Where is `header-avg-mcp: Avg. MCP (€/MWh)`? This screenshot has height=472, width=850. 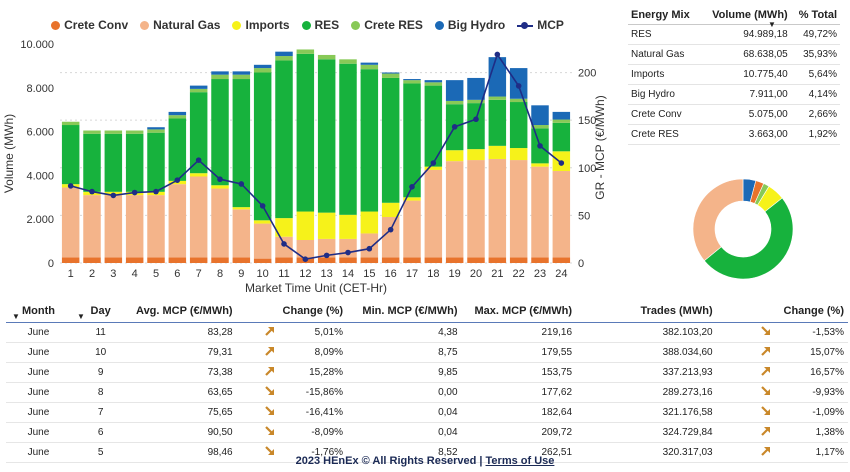 header-avg-mcp: Avg. MCP (€/MWh) is located at coordinates (183, 311).